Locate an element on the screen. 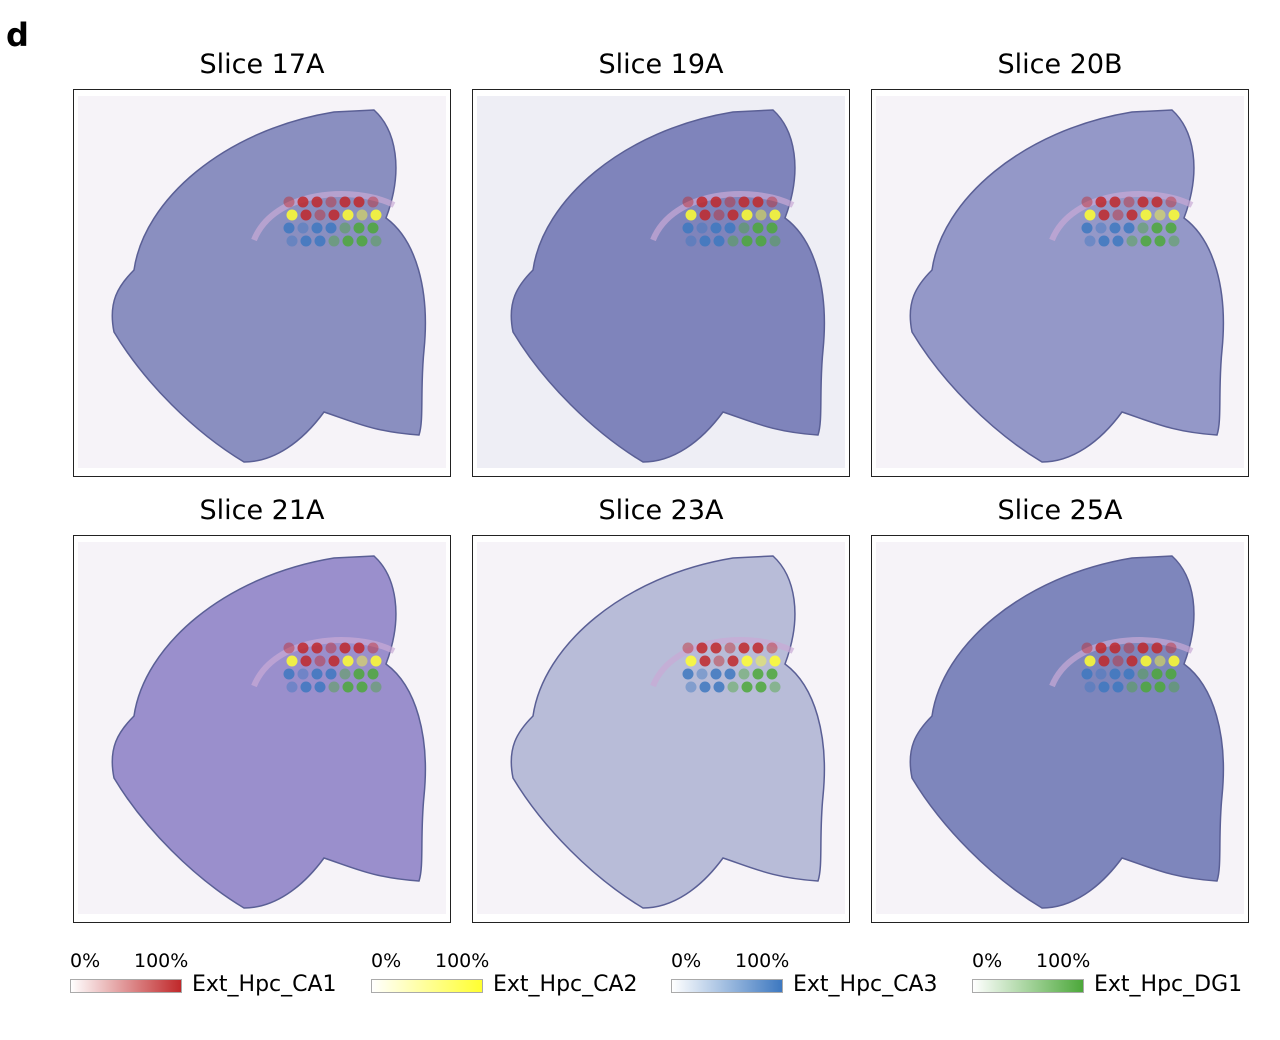 This screenshot has width=1280, height=1040. colorbar-legend: 0% 100% Ext_Hpc_CA3 is located at coordinates (821, 975).